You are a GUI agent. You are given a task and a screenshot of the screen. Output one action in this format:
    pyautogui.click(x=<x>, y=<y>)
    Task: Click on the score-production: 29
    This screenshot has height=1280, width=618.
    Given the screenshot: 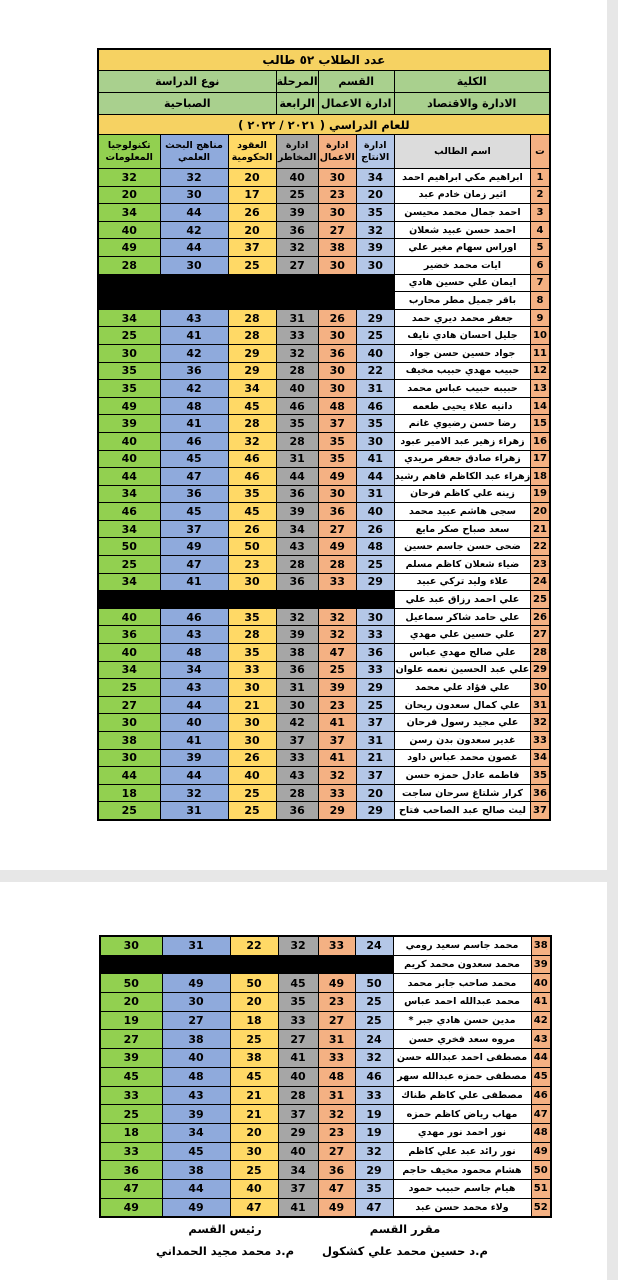 What is the action you would take?
    pyautogui.click(x=375, y=811)
    